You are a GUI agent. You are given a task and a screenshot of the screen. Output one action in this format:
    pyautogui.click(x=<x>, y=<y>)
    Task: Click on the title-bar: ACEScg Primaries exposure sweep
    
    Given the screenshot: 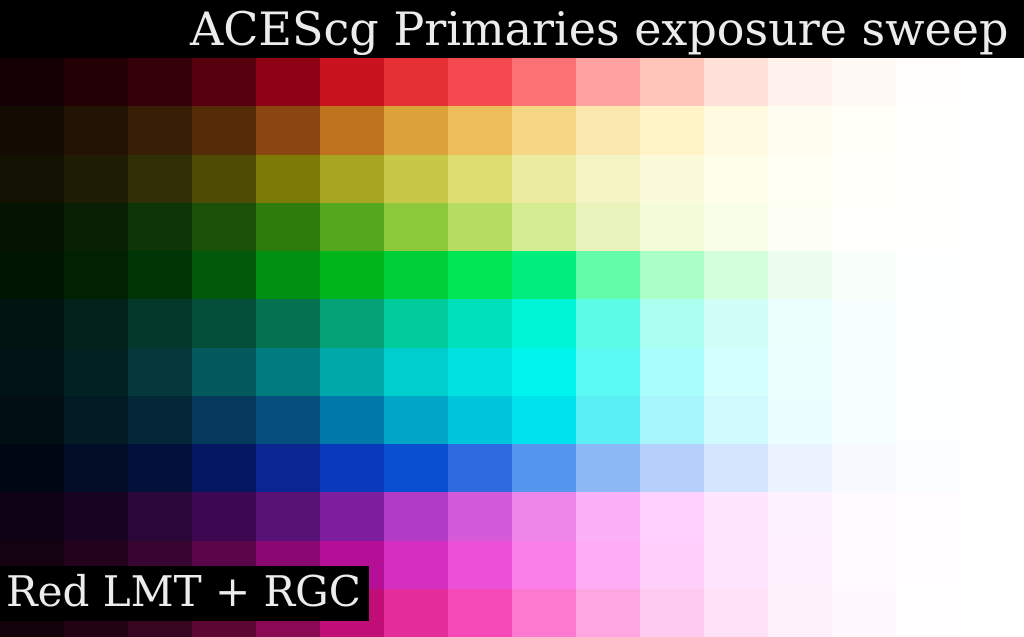 What is the action you would take?
    pyautogui.click(x=512, y=29)
    